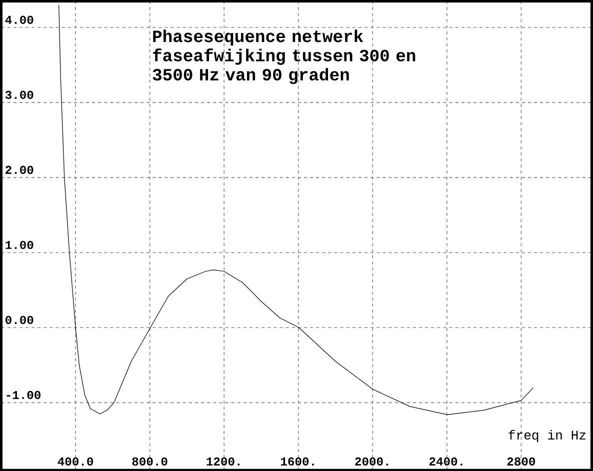  Describe the element at coordinates (20, 320) in the screenshot. I see `y-tick-label: 0.00` at that location.